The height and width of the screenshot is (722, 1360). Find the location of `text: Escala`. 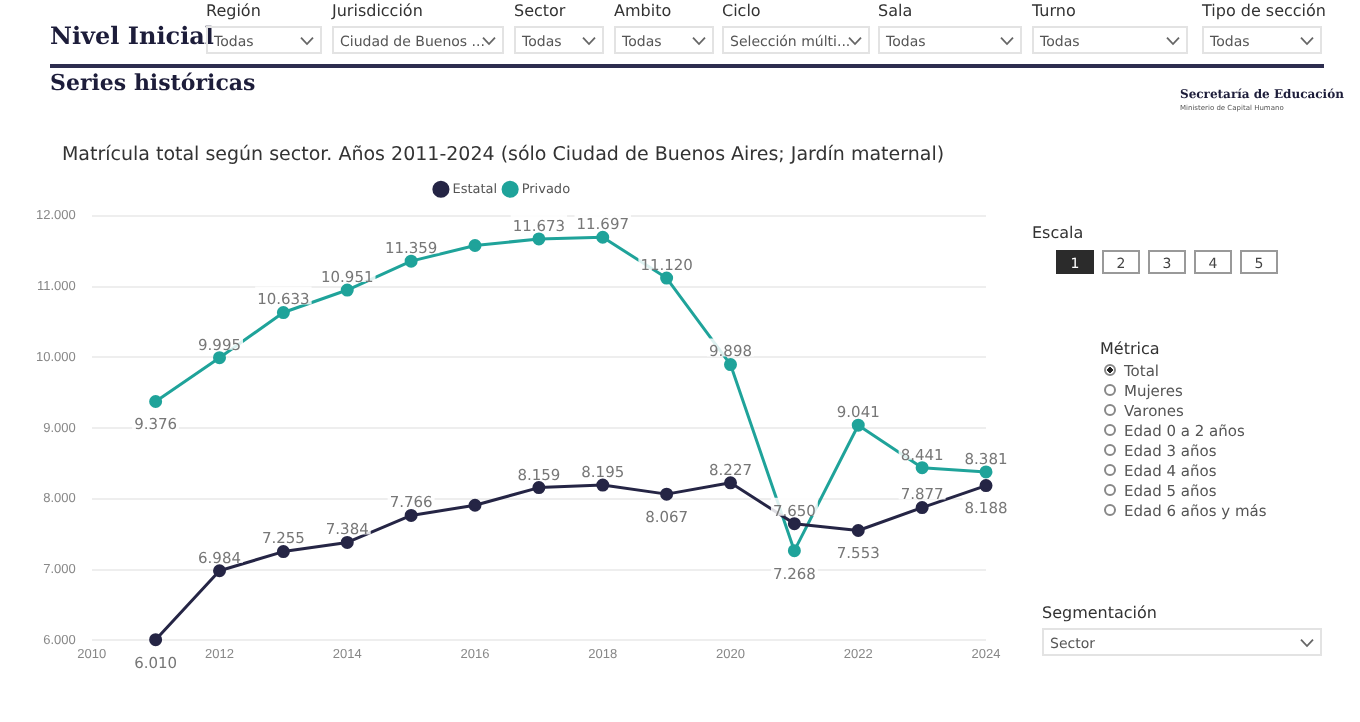

text: Escala is located at coordinates (1058, 233).